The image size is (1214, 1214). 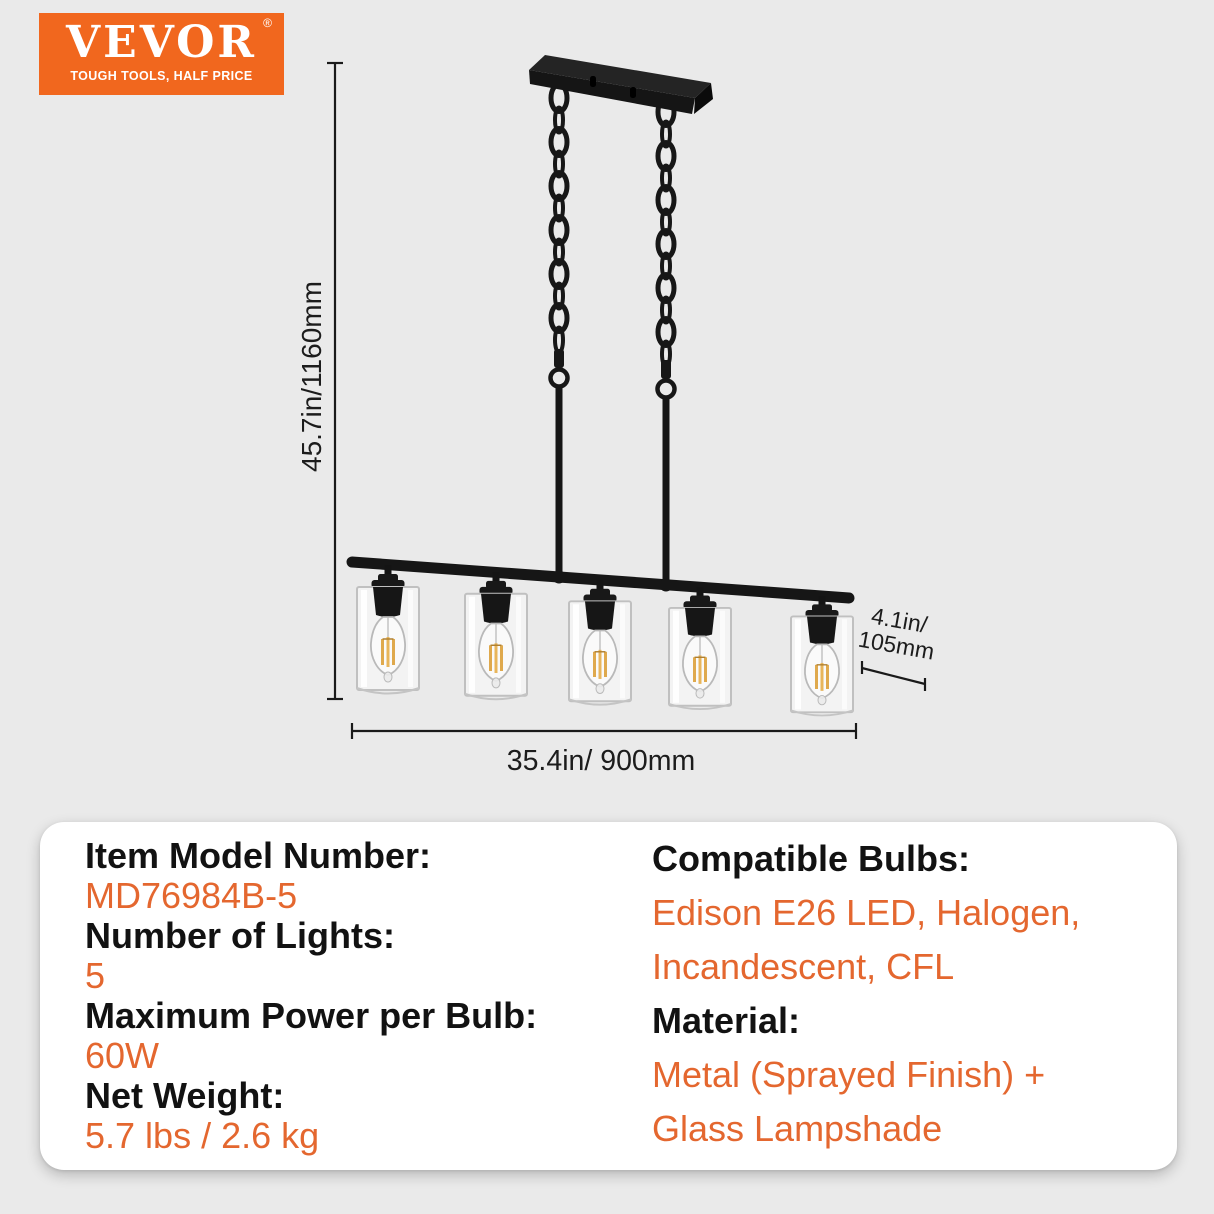 What do you see at coordinates (311, 1015) in the screenshot?
I see `spec-label-power: Maximum Power per Bulb:` at bounding box center [311, 1015].